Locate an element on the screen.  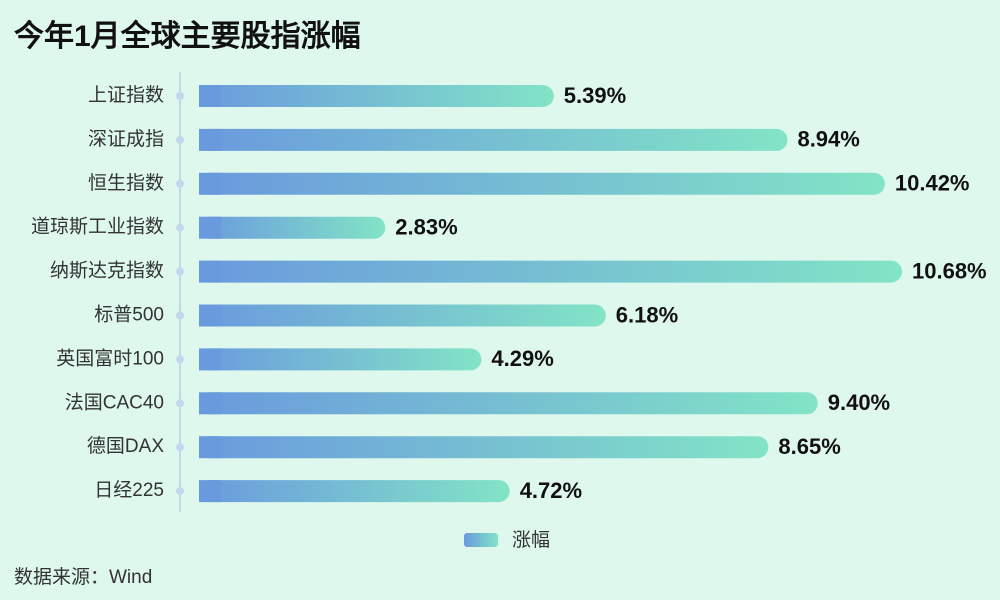
y-tick-label: 道琼斯工业指数 is located at coordinates (97, 227).